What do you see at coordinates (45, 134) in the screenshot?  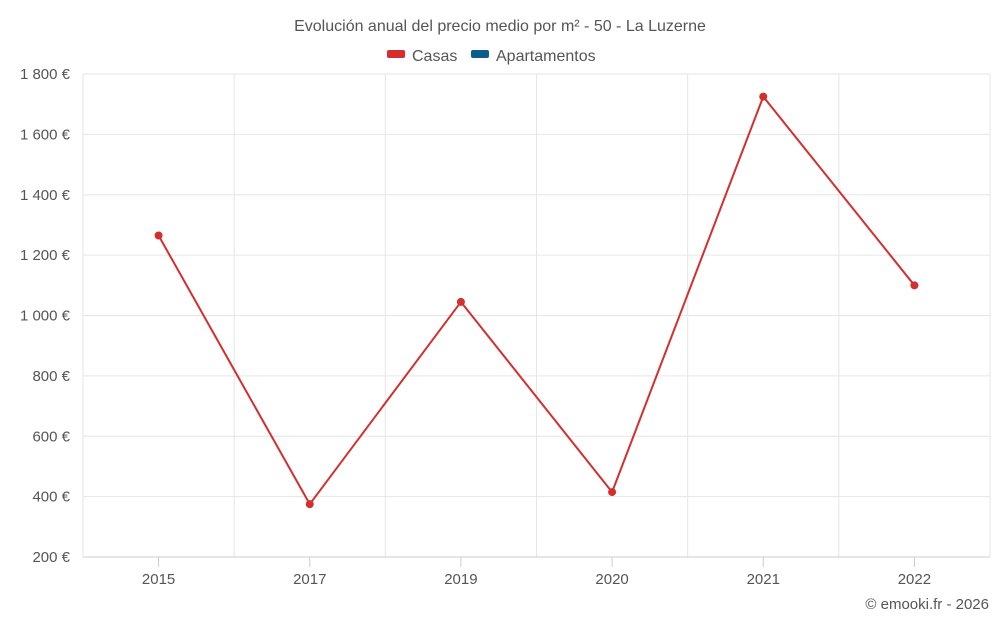 I see `y-tick-label: 1 600 €` at bounding box center [45, 134].